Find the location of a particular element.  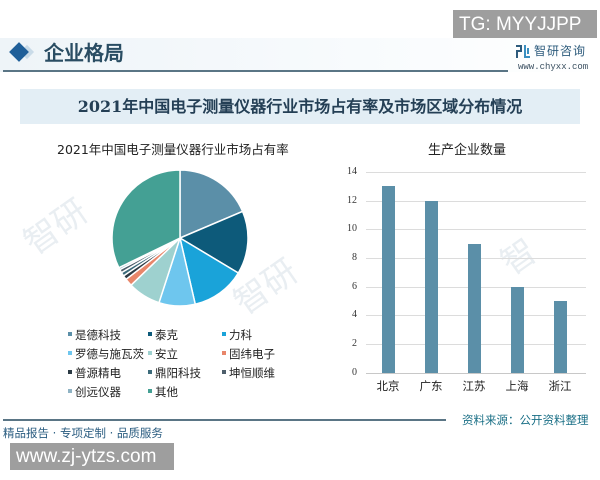

legend-item: 鼎阳科技 is located at coordinates (174, 373).